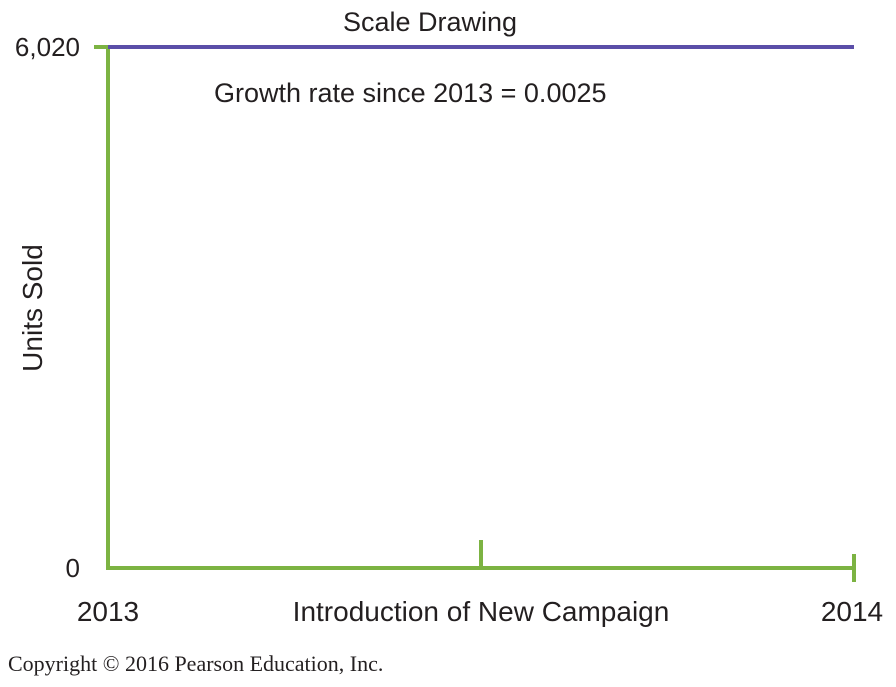 The image size is (896, 687). What do you see at coordinates (73, 568) in the screenshot?
I see `y-tick-label: 0` at bounding box center [73, 568].